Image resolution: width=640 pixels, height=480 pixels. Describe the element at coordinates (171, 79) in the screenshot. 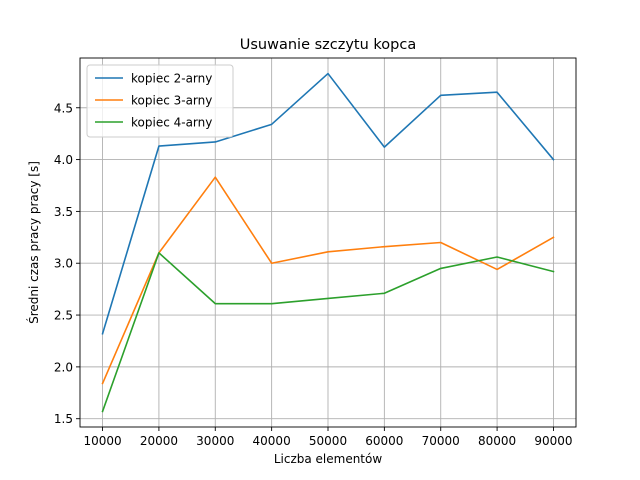

I see `legend-label: kopiec 2-arny` at that location.